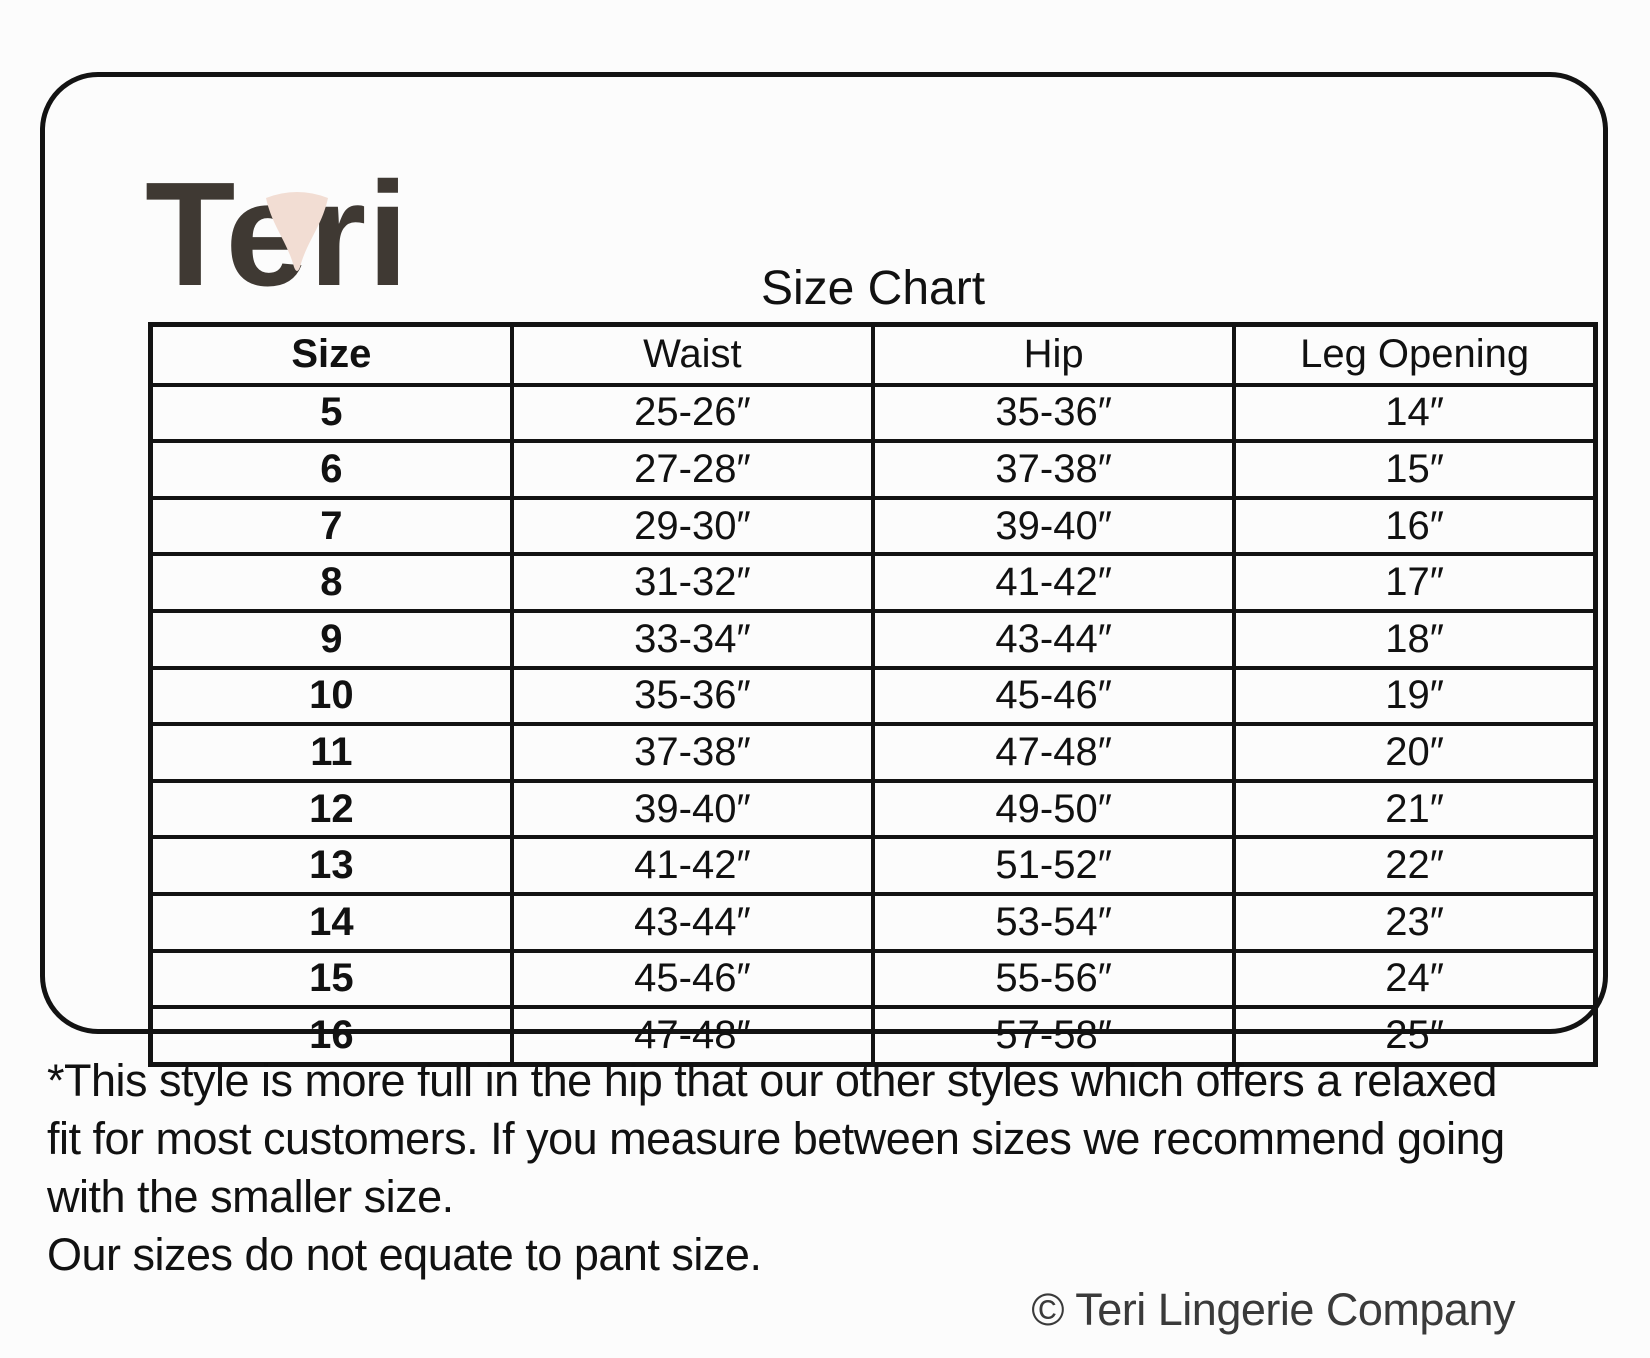  What do you see at coordinates (1273, 1309) in the screenshot?
I see `copyright-text: © Teri Lingerie Company` at bounding box center [1273, 1309].